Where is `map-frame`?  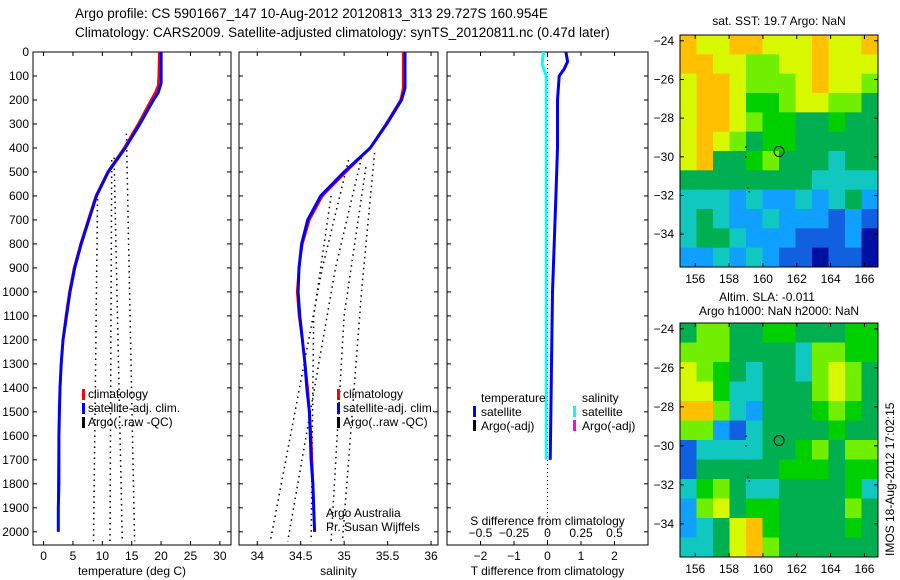 map-frame is located at coordinates (779, 151).